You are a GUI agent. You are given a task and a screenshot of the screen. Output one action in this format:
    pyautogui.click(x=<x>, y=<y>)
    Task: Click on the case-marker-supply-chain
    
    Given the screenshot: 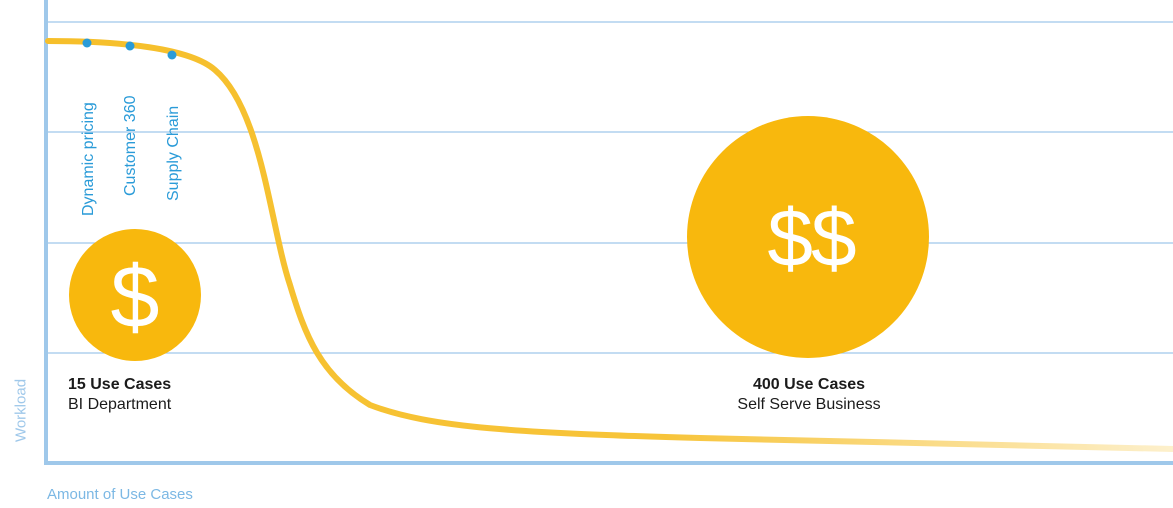 What is the action you would take?
    pyautogui.click(x=172, y=55)
    